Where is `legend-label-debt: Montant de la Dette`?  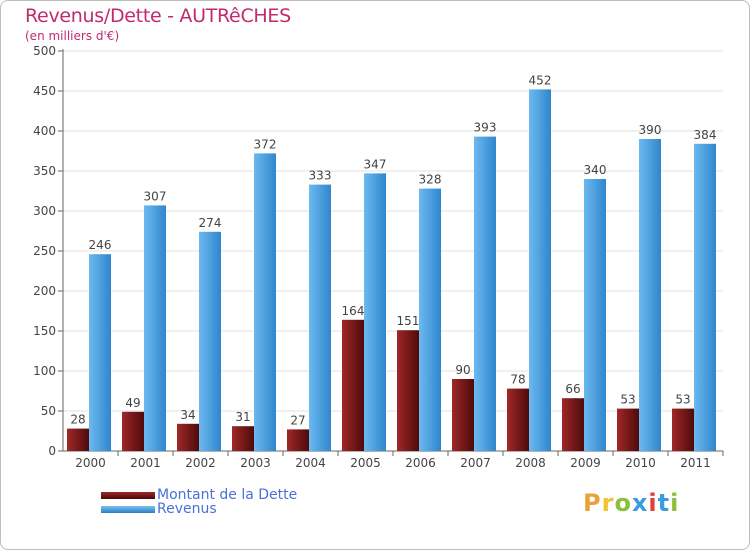
legend-label-debt: Montant de la Dette is located at coordinates (227, 495).